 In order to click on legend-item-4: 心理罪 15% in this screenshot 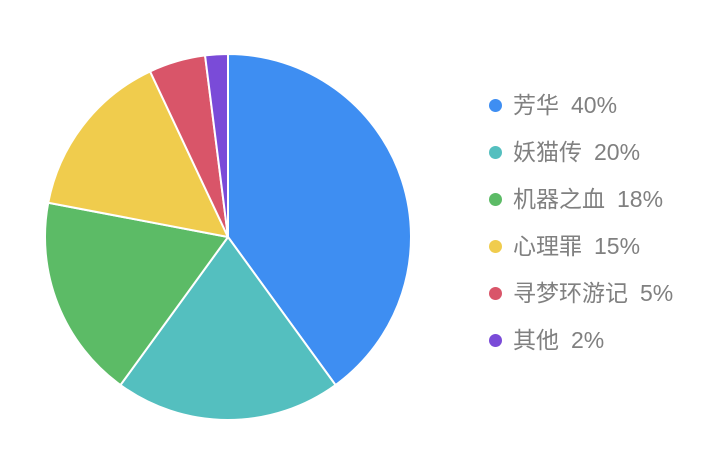, I will do `click(581, 246)`.